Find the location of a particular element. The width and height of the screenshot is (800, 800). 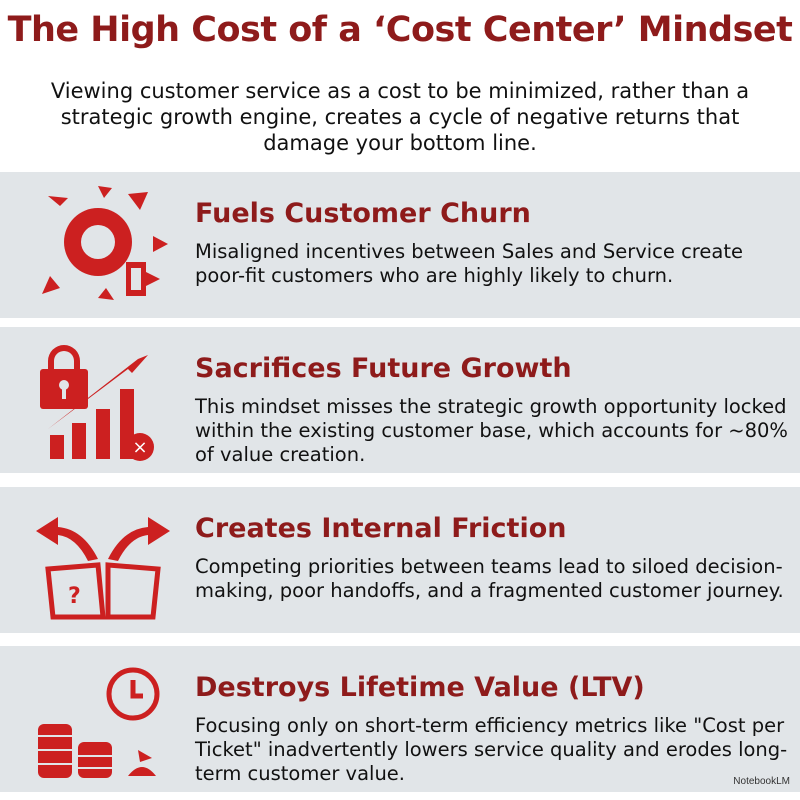

clock-coins-icon is located at coordinates (99, 722).